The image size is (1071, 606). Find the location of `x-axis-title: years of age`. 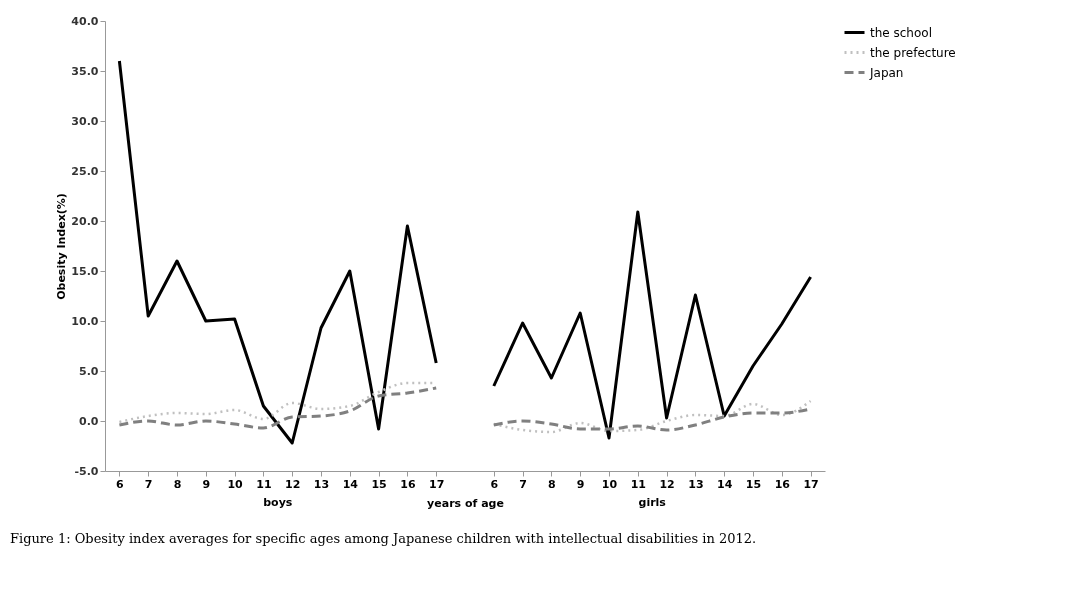

x-axis-title: years of age is located at coordinates (465, 503).